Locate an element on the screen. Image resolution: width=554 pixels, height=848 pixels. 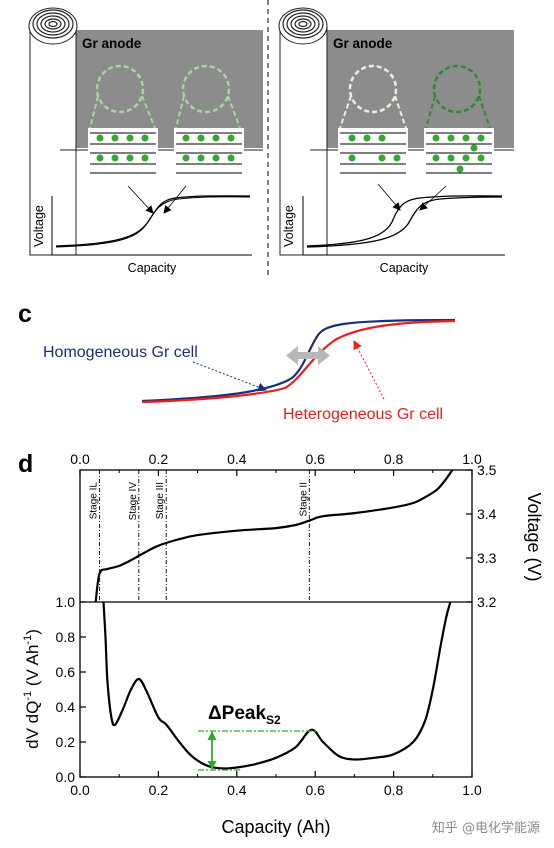
bottom-axis: 0.0 0.2 0.4 0.6 0.8 1.0 is located at coordinates (276, 784).